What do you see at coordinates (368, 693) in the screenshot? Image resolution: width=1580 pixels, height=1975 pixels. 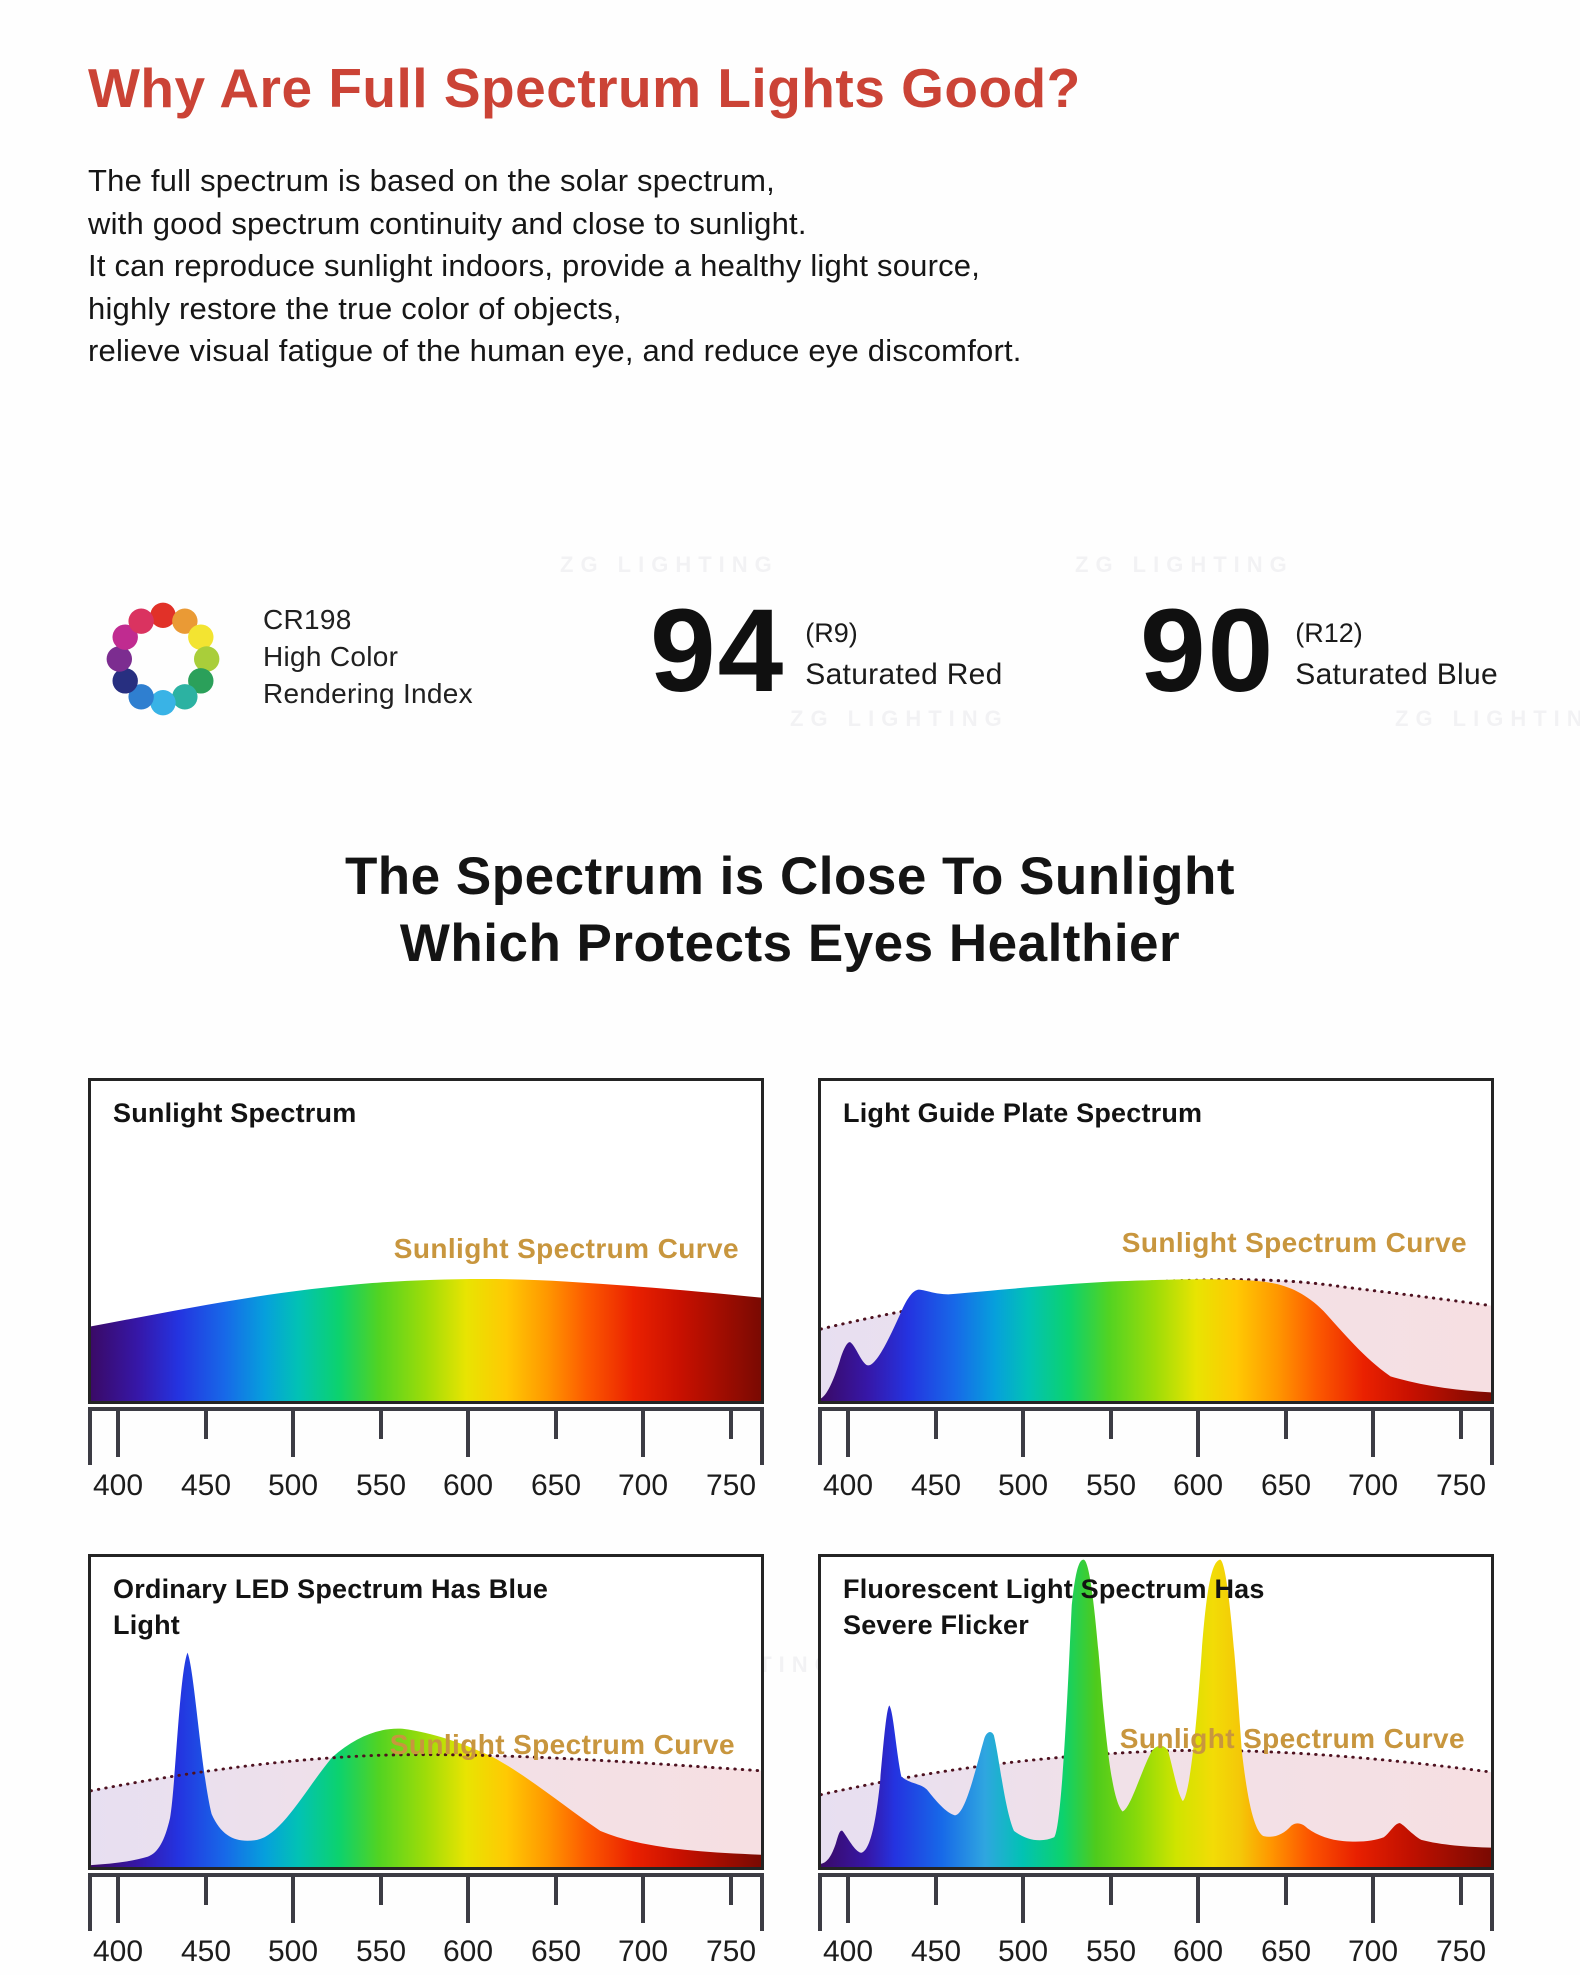 I see `cri-label-line: Rendering Index` at bounding box center [368, 693].